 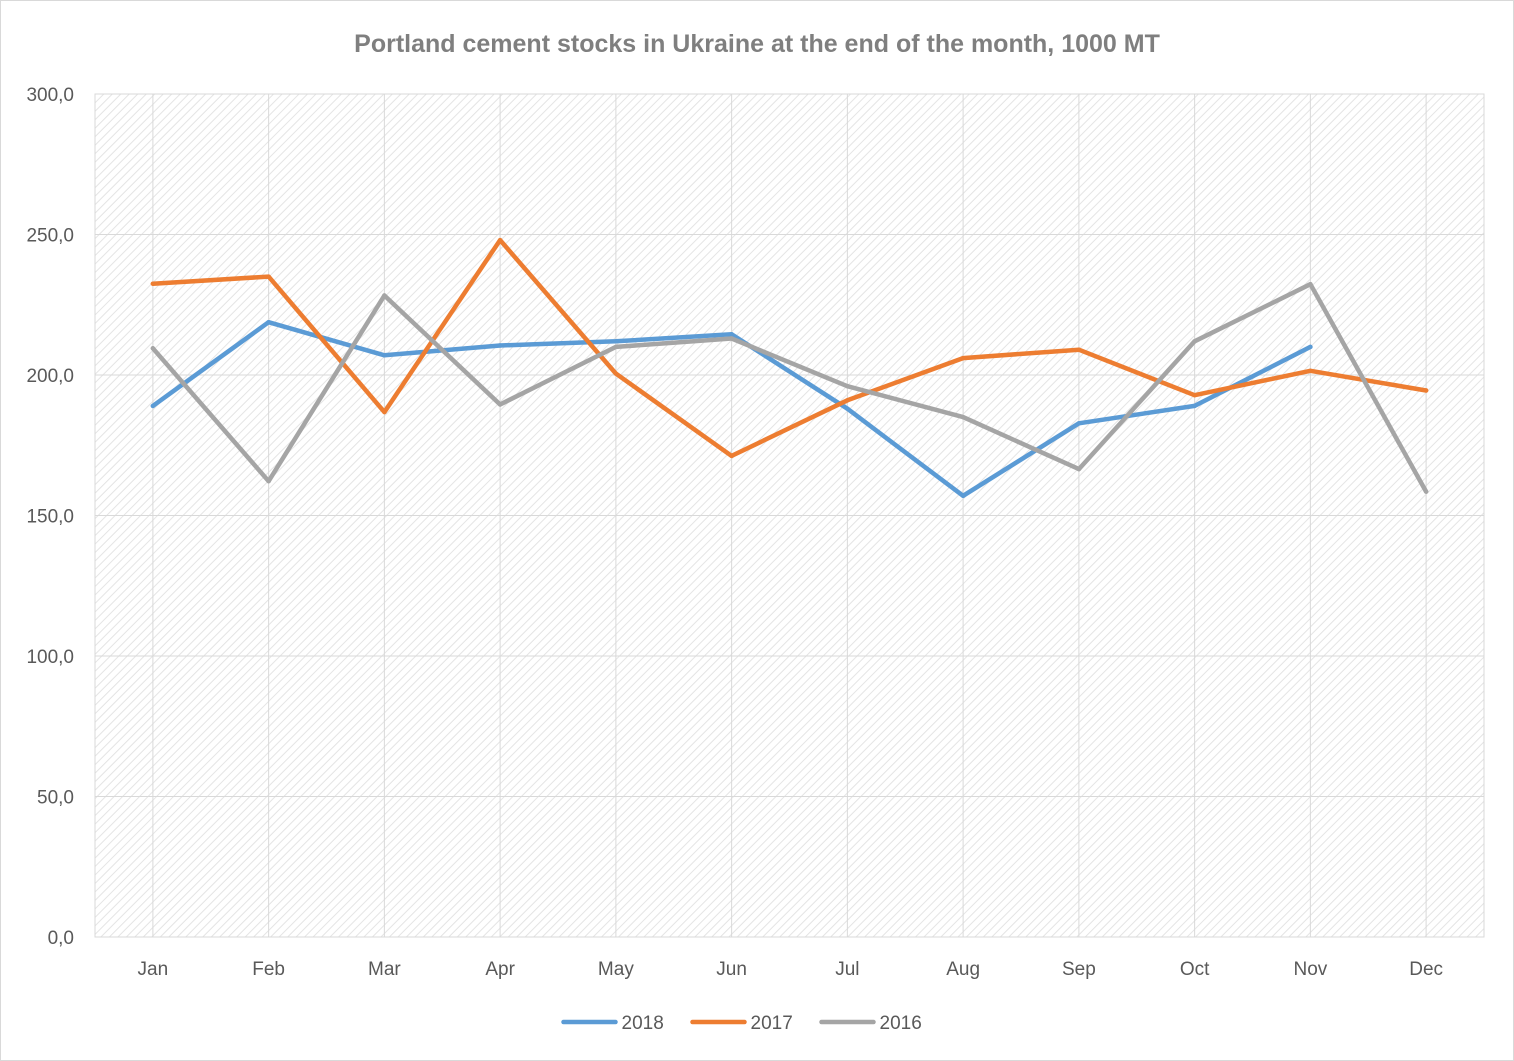 I want to click on data-point-2018-Aug, so click(x=963, y=496).